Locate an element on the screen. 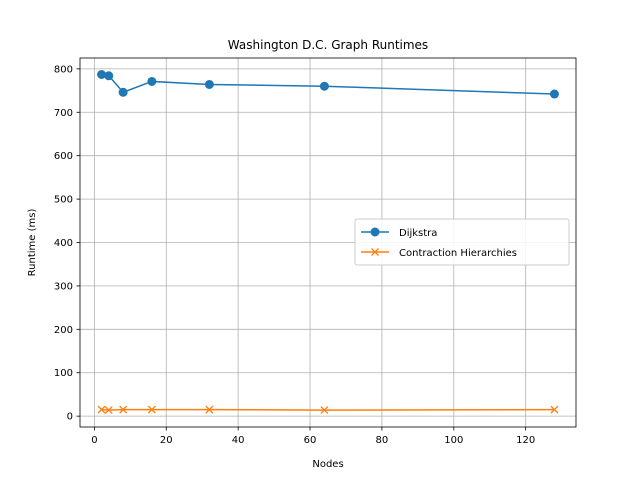 The image size is (640, 480). legend-marker-dijkstra is located at coordinates (375, 232).